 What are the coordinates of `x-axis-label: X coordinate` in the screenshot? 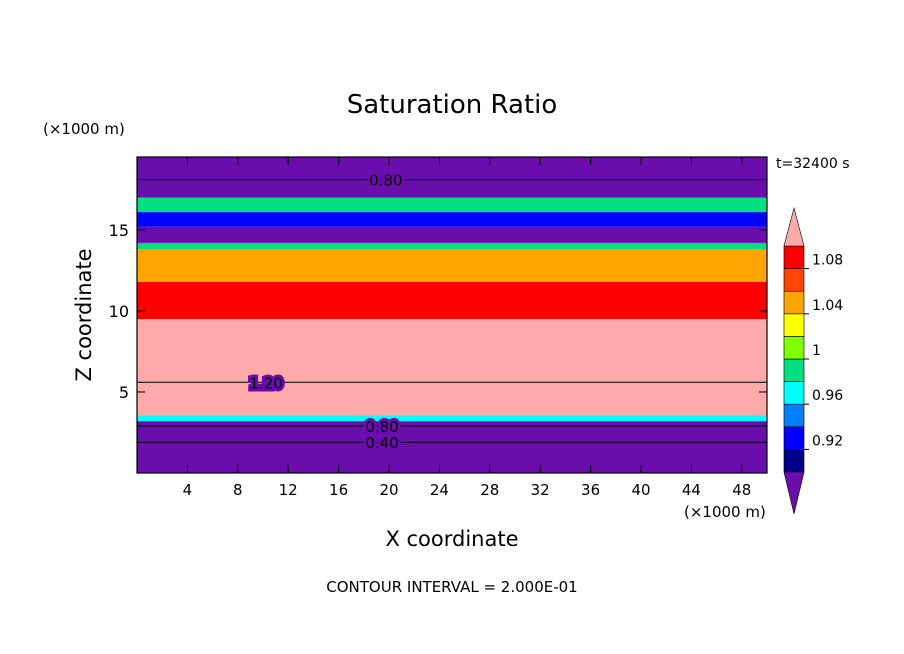 It's located at (451, 539).